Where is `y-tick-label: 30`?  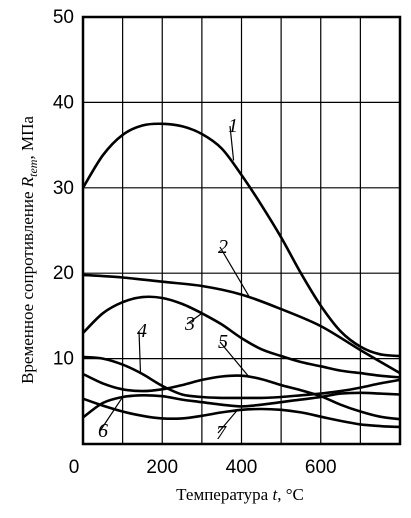
y-tick-label: 30 is located at coordinates (63, 188).